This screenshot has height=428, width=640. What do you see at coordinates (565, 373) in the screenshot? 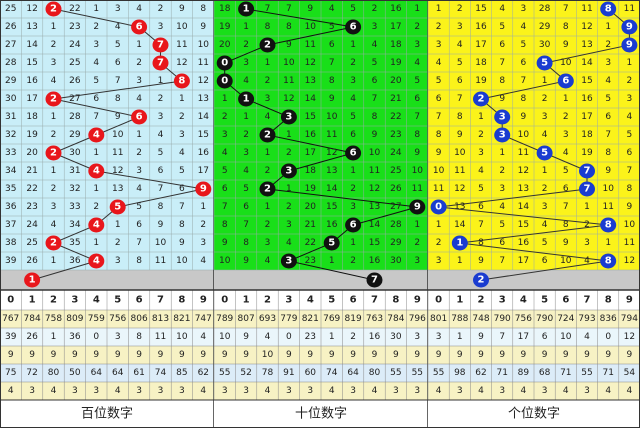
I see `stat-cell: 71` at bounding box center [565, 373].